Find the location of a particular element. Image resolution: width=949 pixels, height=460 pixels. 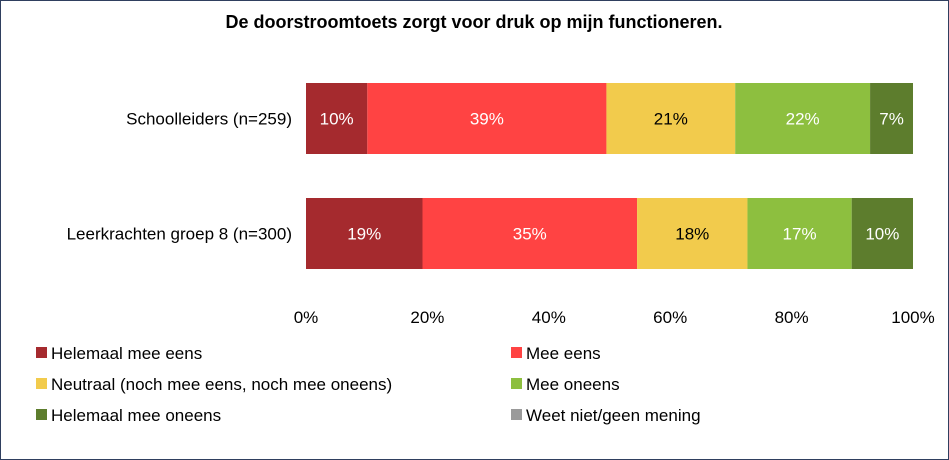

category-label: Schoolleiders (n=259) is located at coordinates (209, 119).